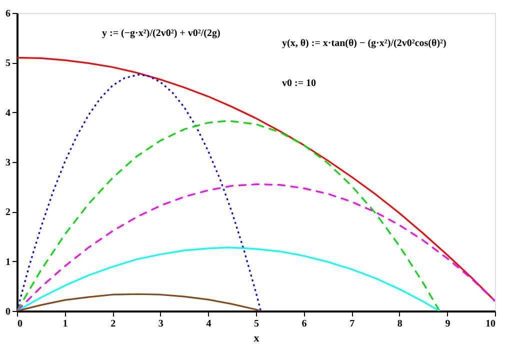 This screenshot has width=519, height=347. What do you see at coordinates (161, 33) in the screenshot?
I see `annotation: y := (−g·x²)/(2v0²) + v0²/(2g)` at bounding box center [161, 33].